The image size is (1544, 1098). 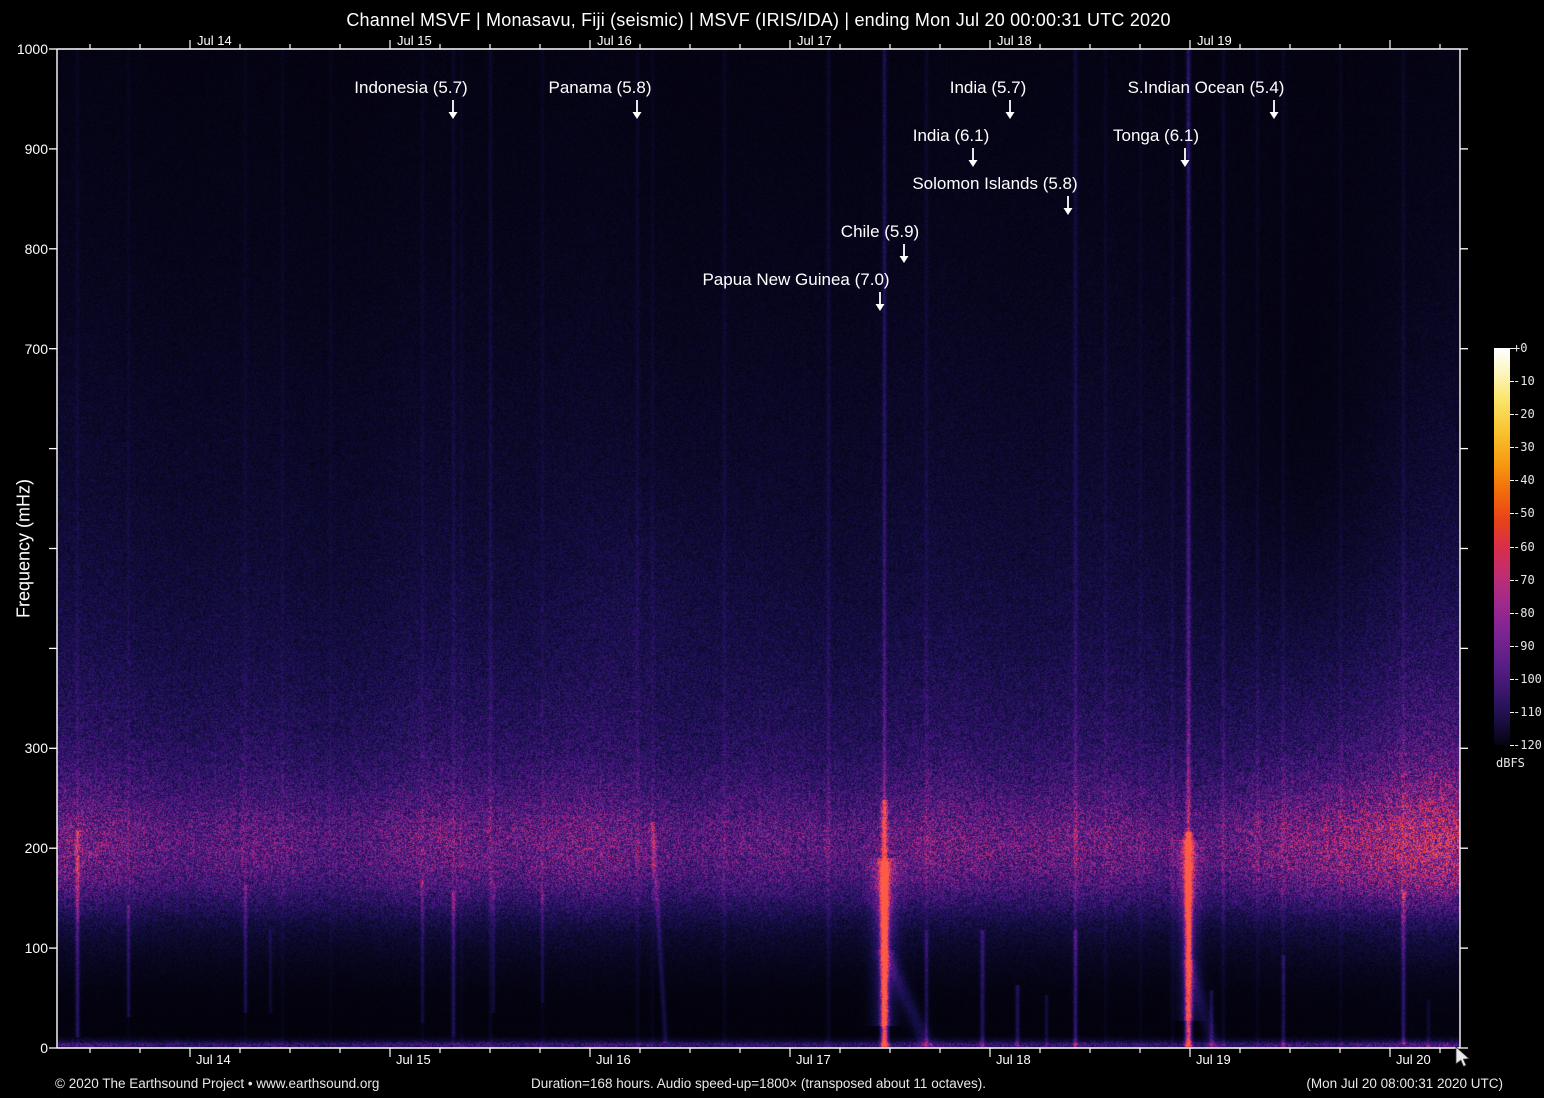 I want to click on colorbar-tick-label: -70, so click(x=1524, y=579).